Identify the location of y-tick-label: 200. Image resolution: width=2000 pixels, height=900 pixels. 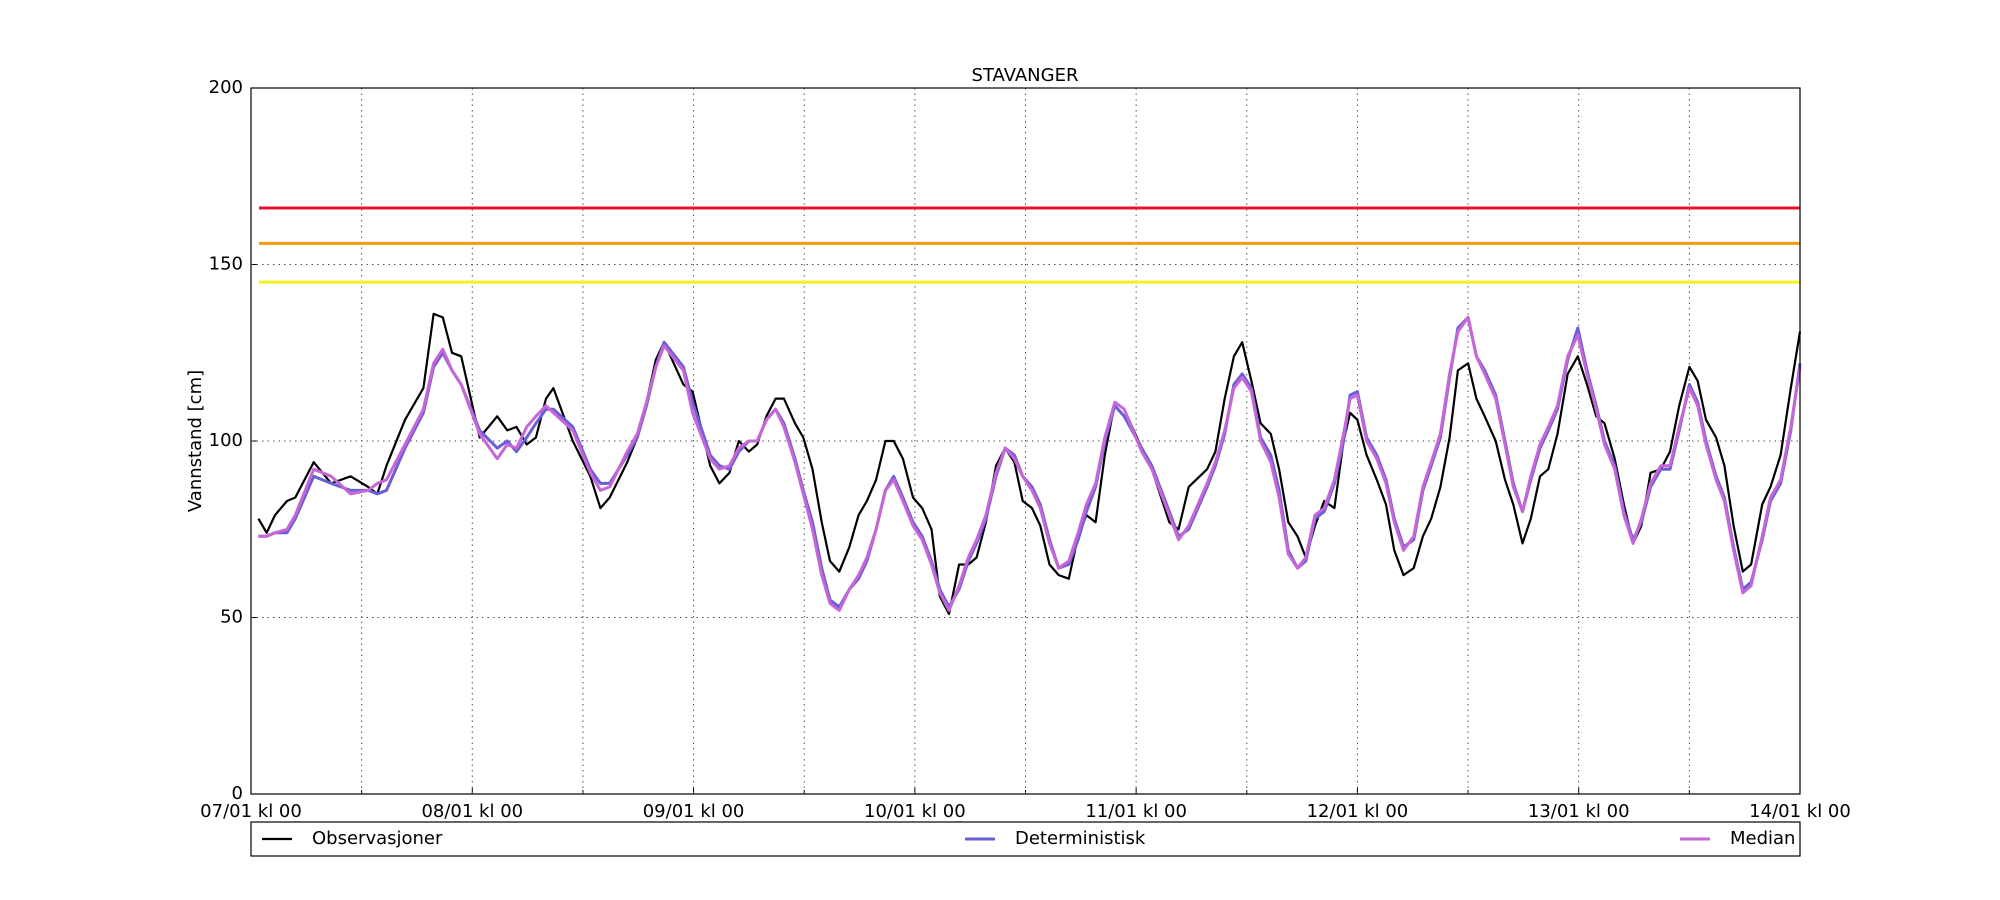
(226, 87).